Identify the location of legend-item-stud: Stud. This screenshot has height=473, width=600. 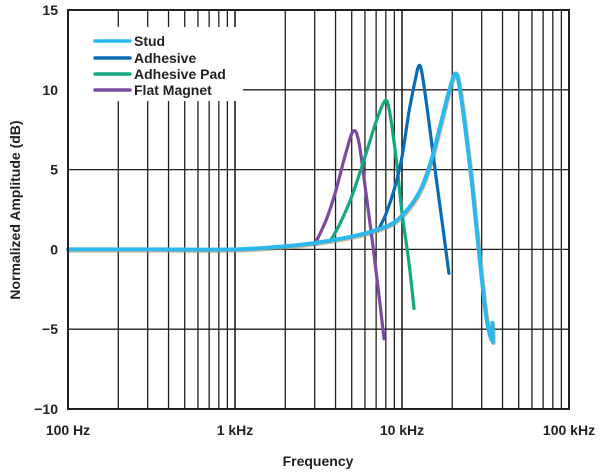
(129, 41).